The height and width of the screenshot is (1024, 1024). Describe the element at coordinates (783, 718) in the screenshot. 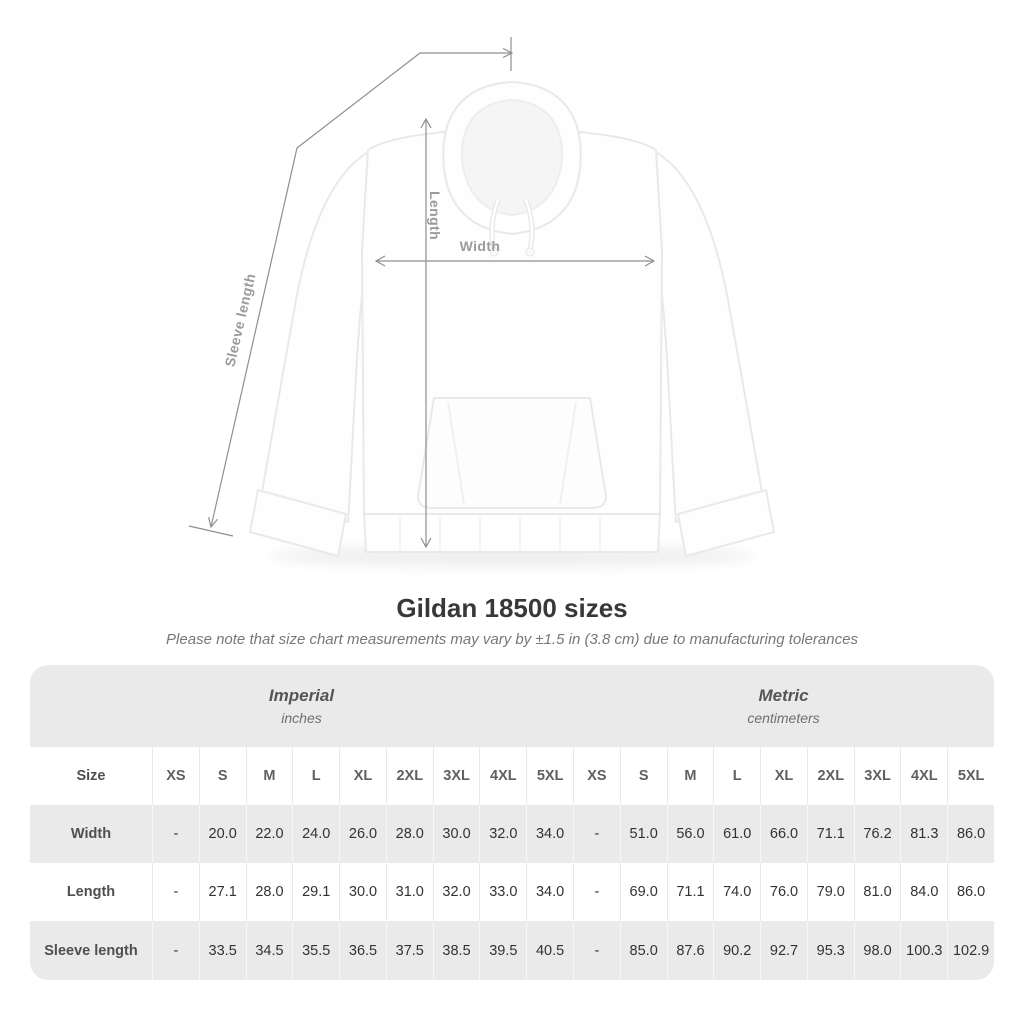

I see `unit-group-unit: centimeters` at that location.